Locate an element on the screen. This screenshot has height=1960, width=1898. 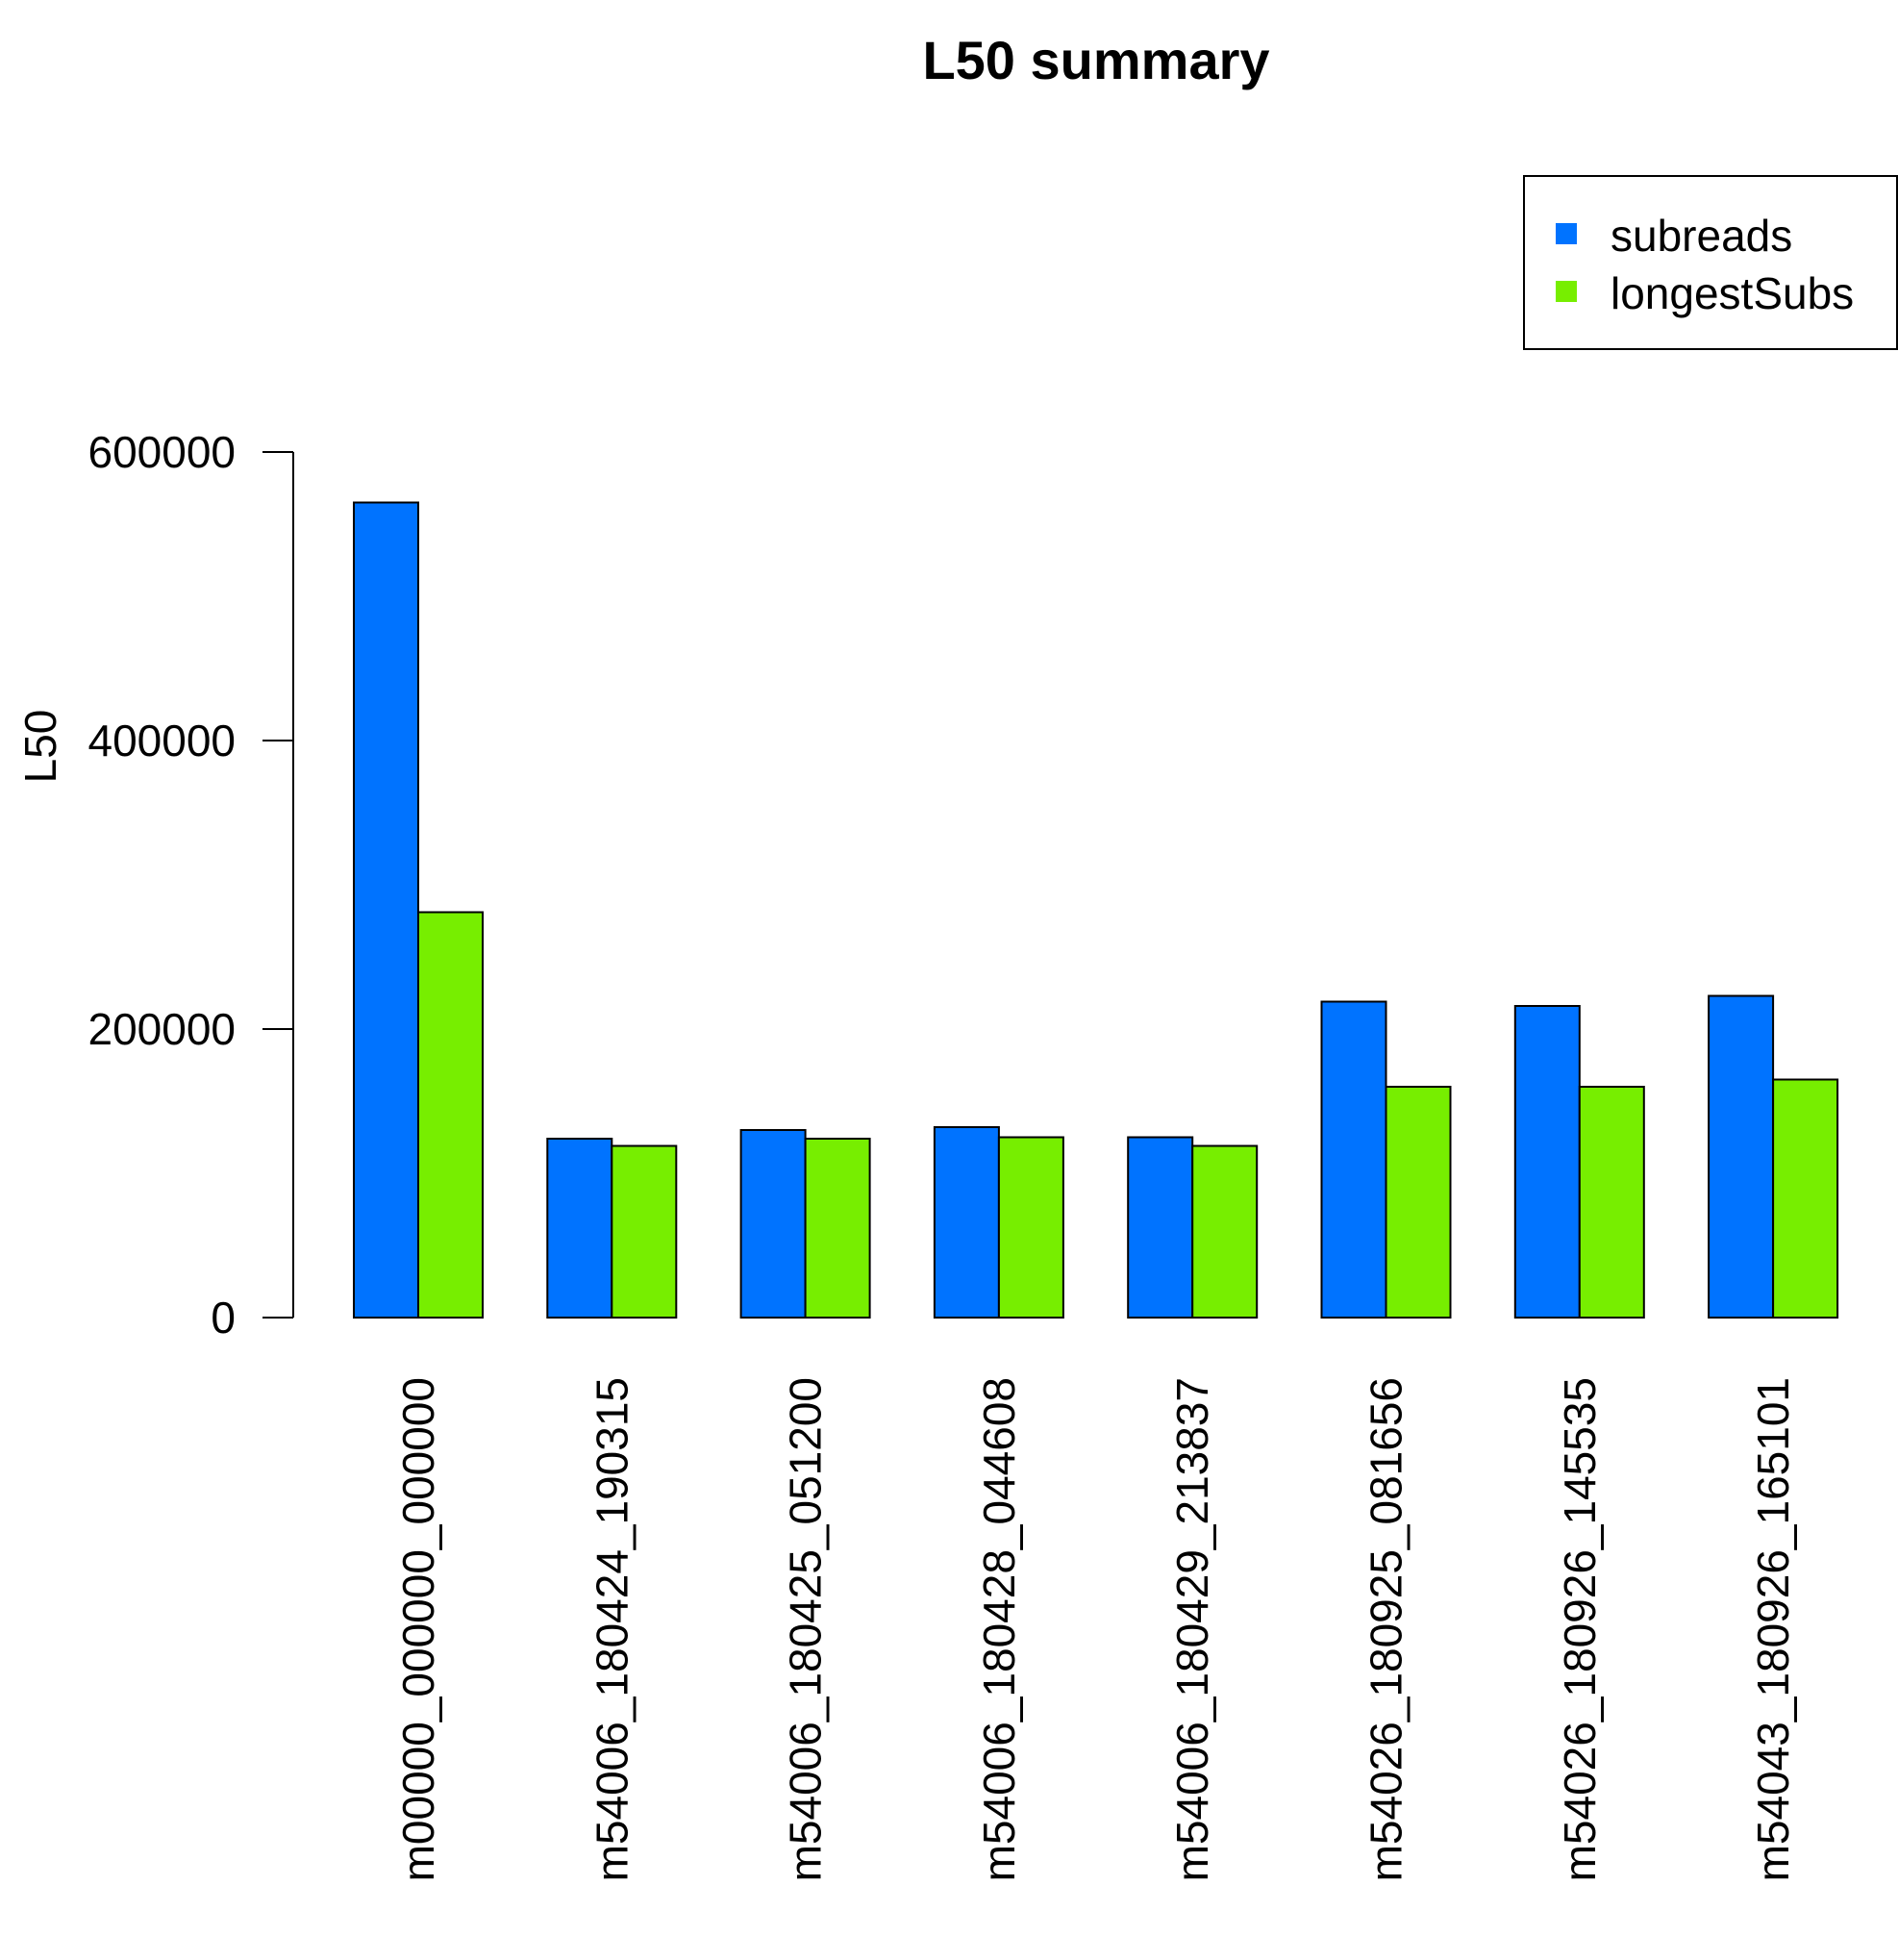
legend-swatch-longestSubs is located at coordinates (1566, 291).